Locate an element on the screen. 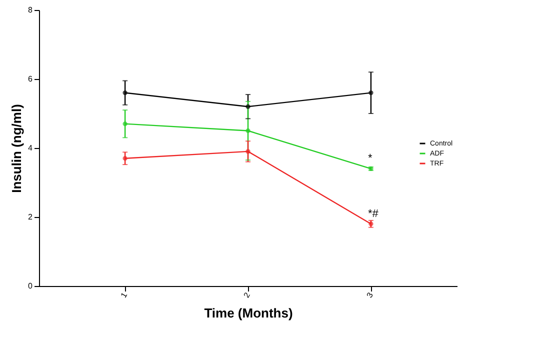  y-tick-label: 8 is located at coordinates (31, 10).